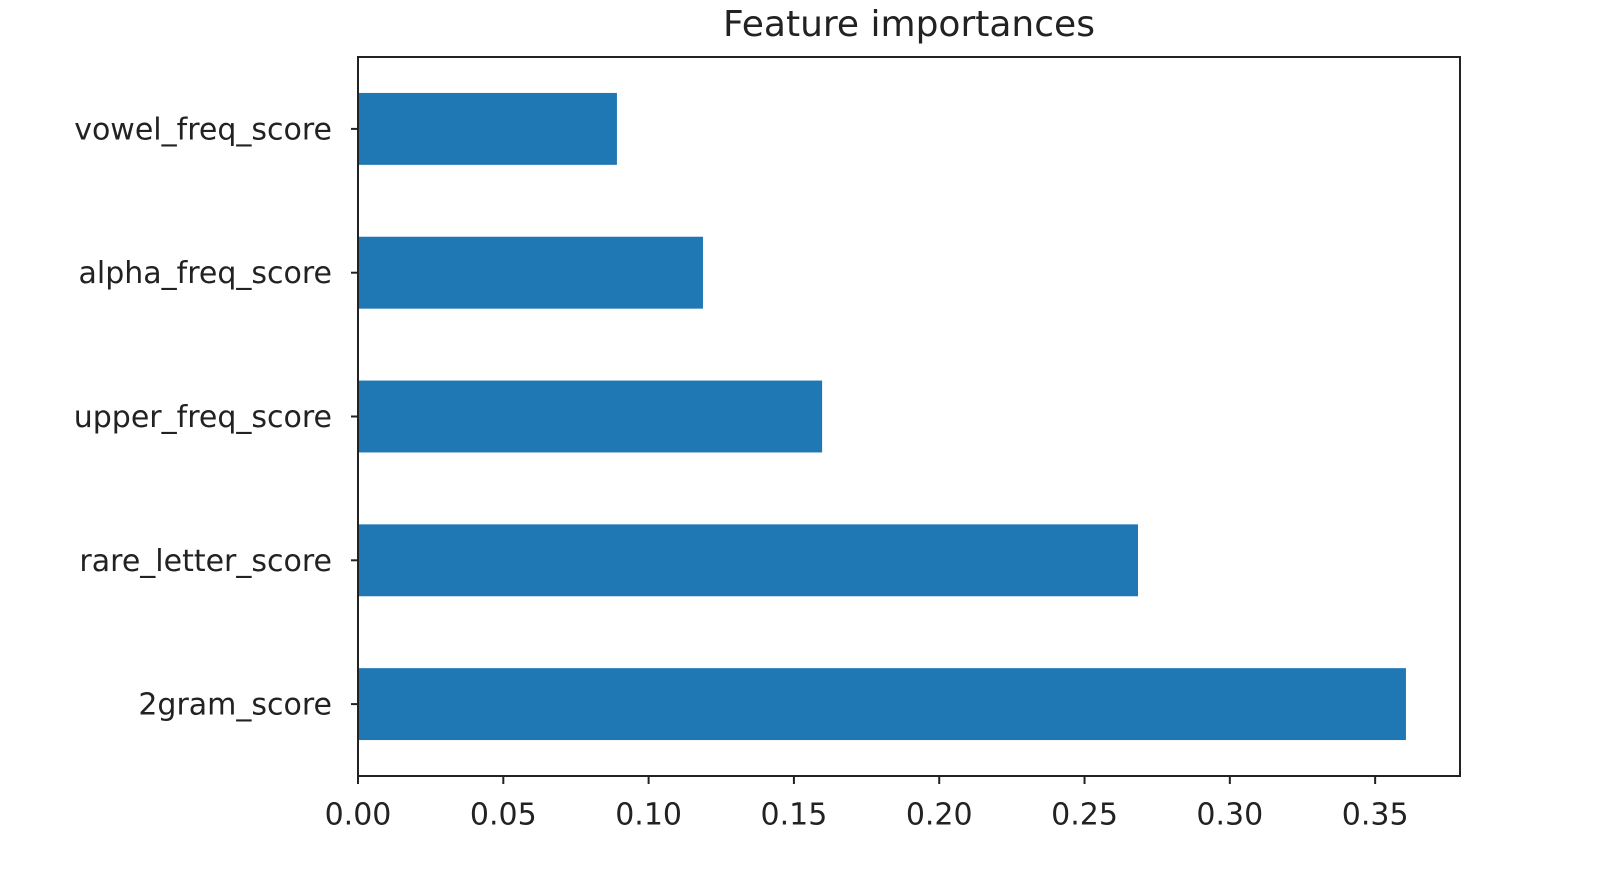 The height and width of the screenshot is (876, 1600). What do you see at coordinates (648, 815) in the screenshot?
I see `x-tick-label: 0.10` at bounding box center [648, 815].